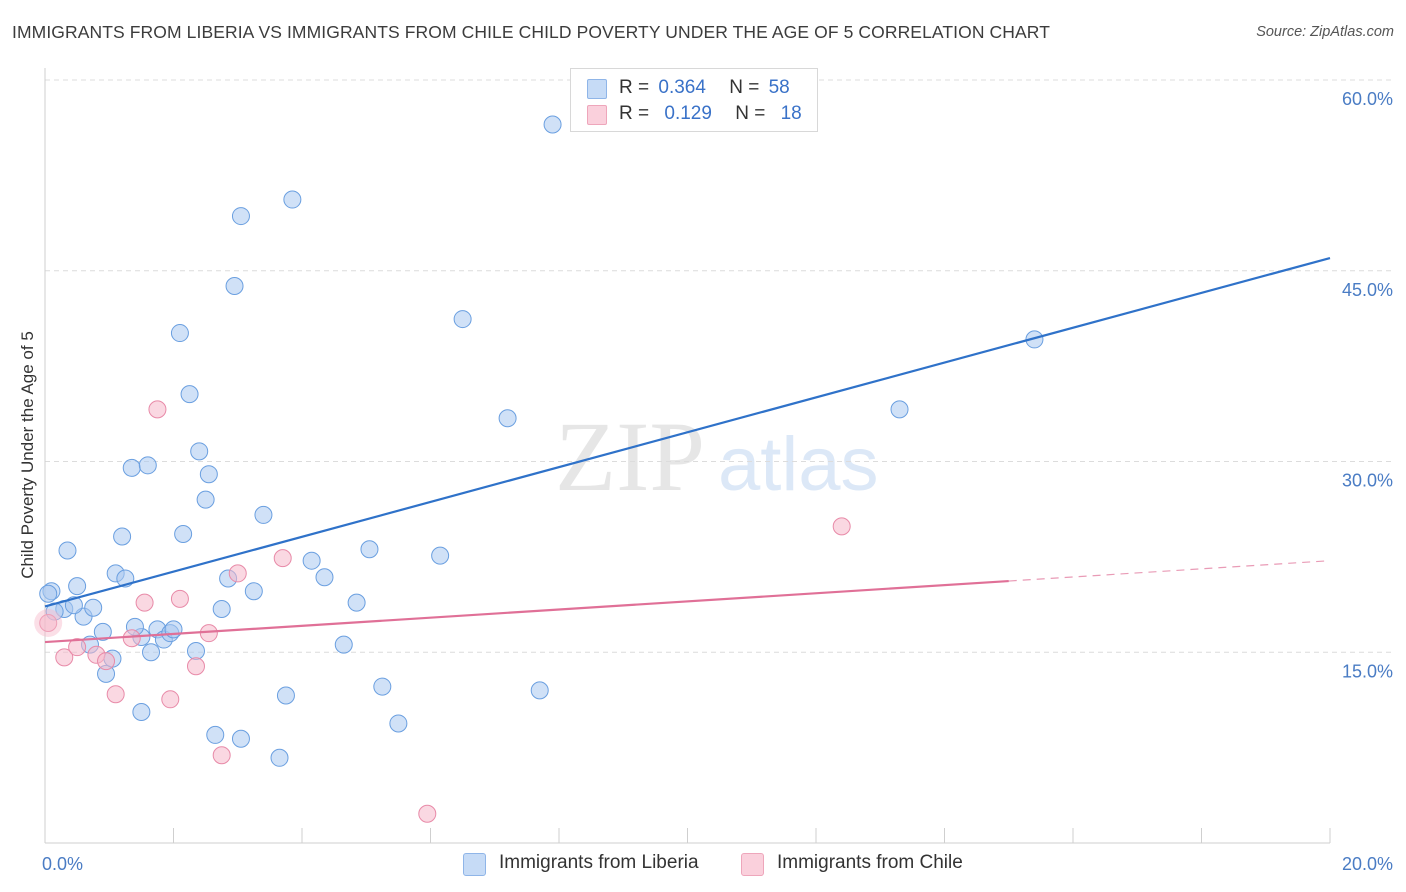 This screenshot has height=892, width=1406. What do you see at coordinates (526, 611) in the screenshot?
I see `trend-line-chile` at bounding box center [526, 611].